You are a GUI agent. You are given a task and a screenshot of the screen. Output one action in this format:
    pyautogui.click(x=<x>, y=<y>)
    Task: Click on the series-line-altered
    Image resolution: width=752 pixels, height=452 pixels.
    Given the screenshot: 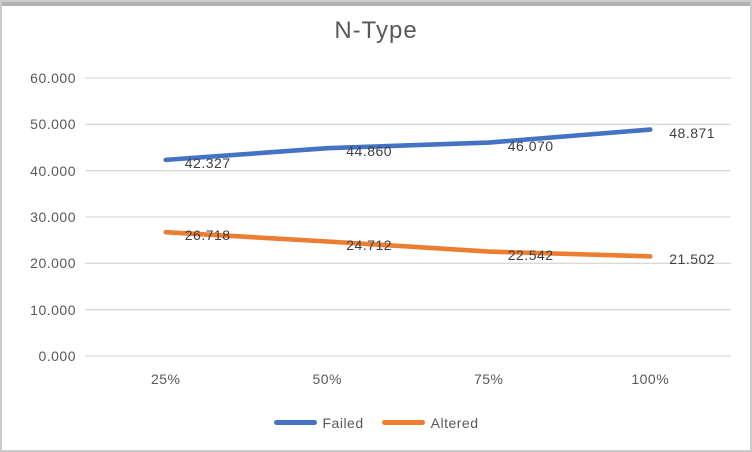 What is the action you would take?
    pyautogui.click(x=408, y=244)
    